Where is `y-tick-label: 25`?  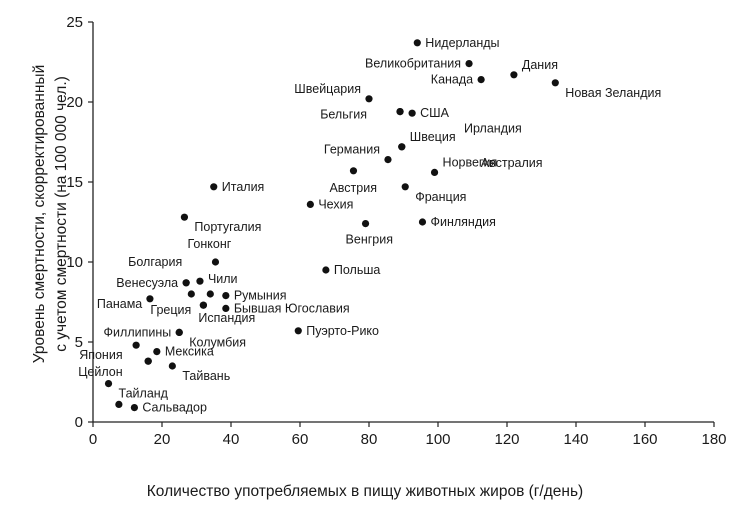 y-tick-label: 25 is located at coordinates (74, 22).